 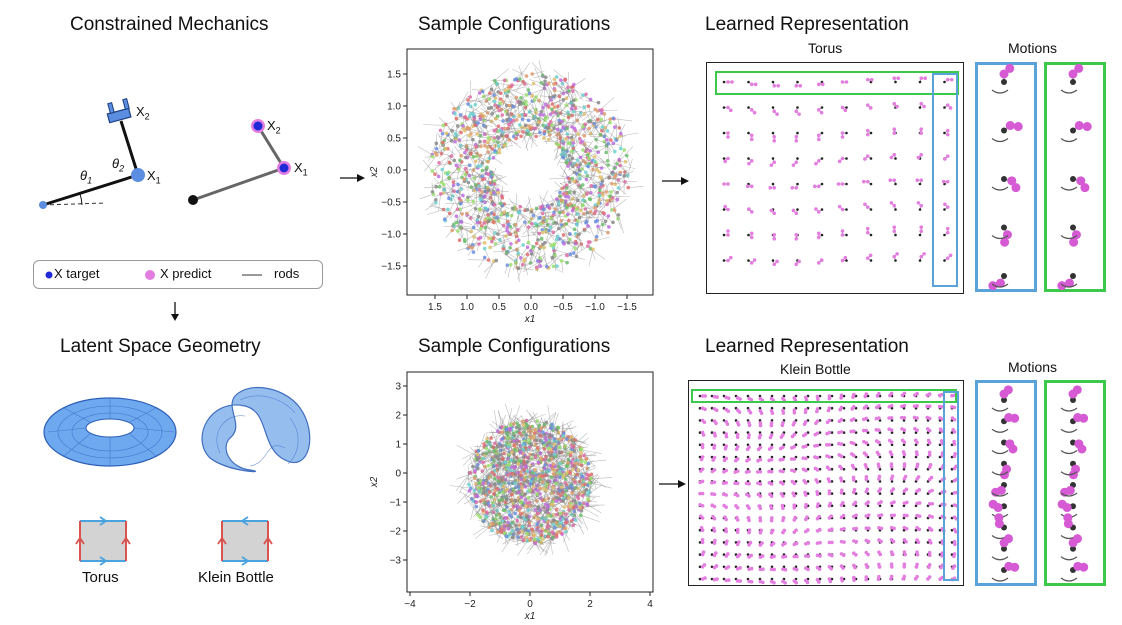 What do you see at coordinates (838, 171) in the screenshot?
I see `grid-cells` at bounding box center [838, 171].